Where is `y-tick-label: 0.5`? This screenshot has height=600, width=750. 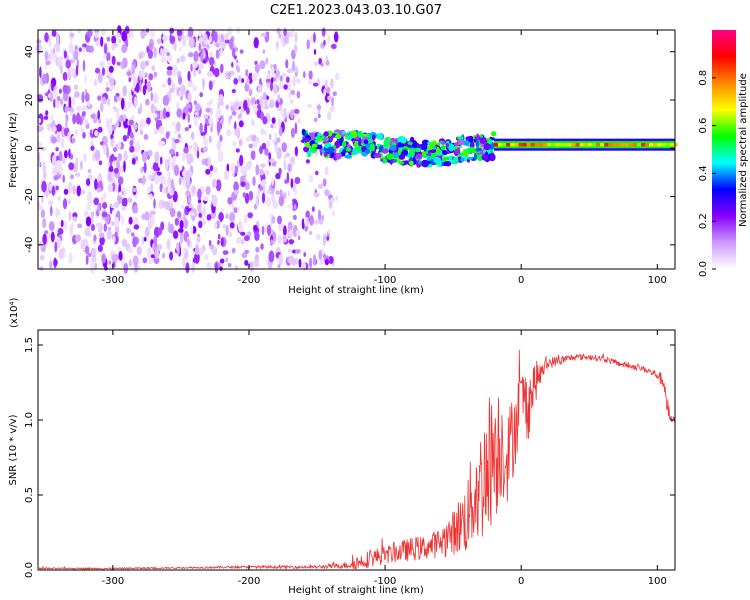
y-tick-label: 0.5 is located at coordinates (29, 495).